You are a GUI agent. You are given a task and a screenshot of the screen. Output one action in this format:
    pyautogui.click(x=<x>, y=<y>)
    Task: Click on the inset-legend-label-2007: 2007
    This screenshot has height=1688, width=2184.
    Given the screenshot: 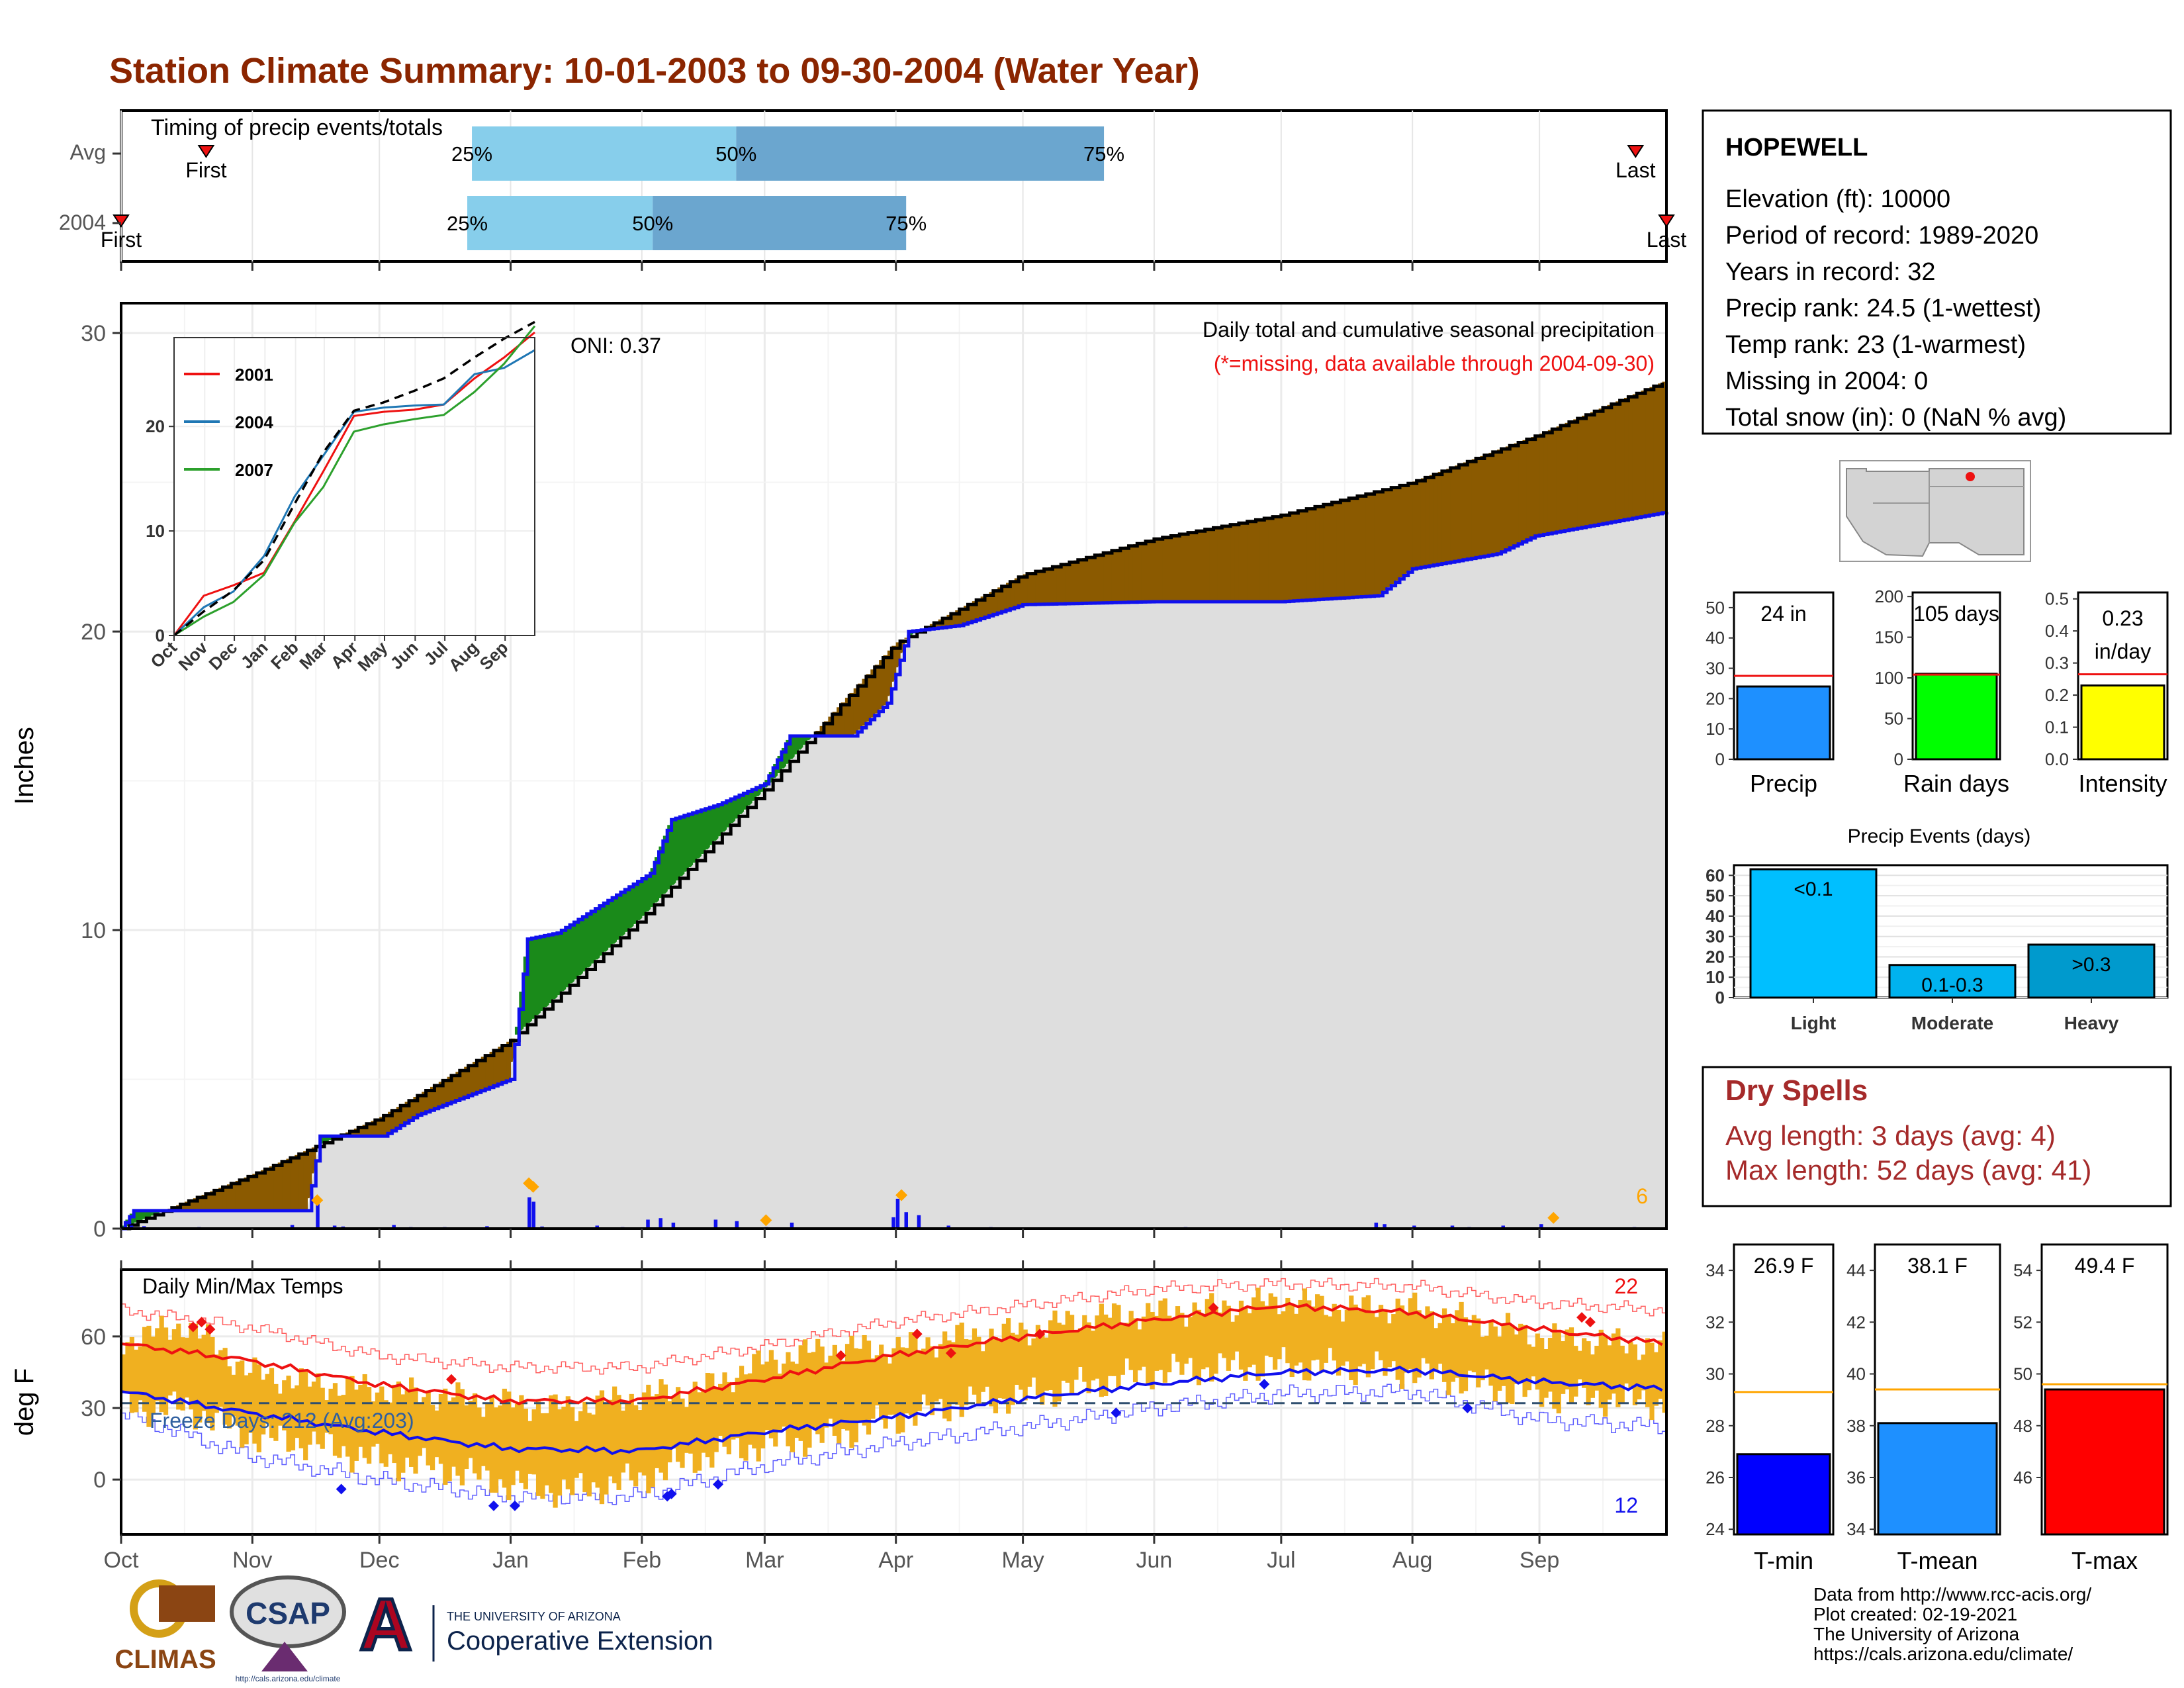 What is the action you would take?
    pyautogui.click(x=254, y=470)
    